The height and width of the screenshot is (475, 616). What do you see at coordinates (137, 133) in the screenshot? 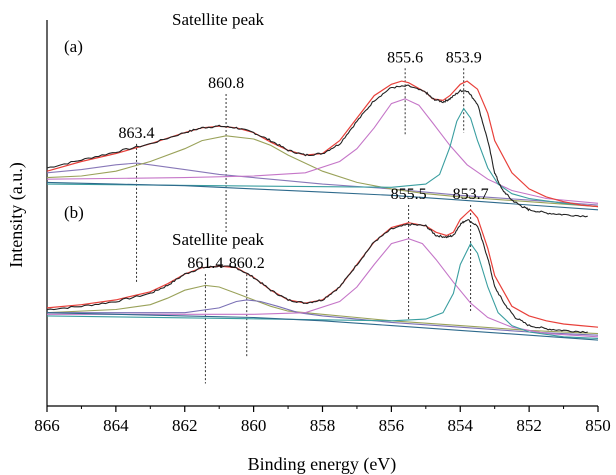
I see `panel-a-peak-label-863.4: 863.4` at bounding box center [137, 133].